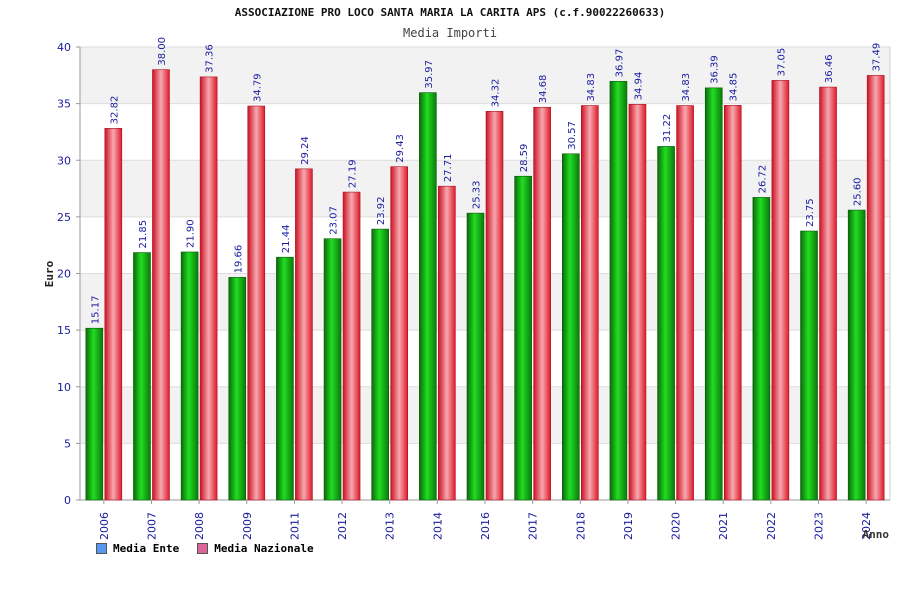 The height and width of the screenshot is (600, 900). Describe the element at coordinates (64, 330) in the screenshot. I see `y-tick-label: 15` at that location.